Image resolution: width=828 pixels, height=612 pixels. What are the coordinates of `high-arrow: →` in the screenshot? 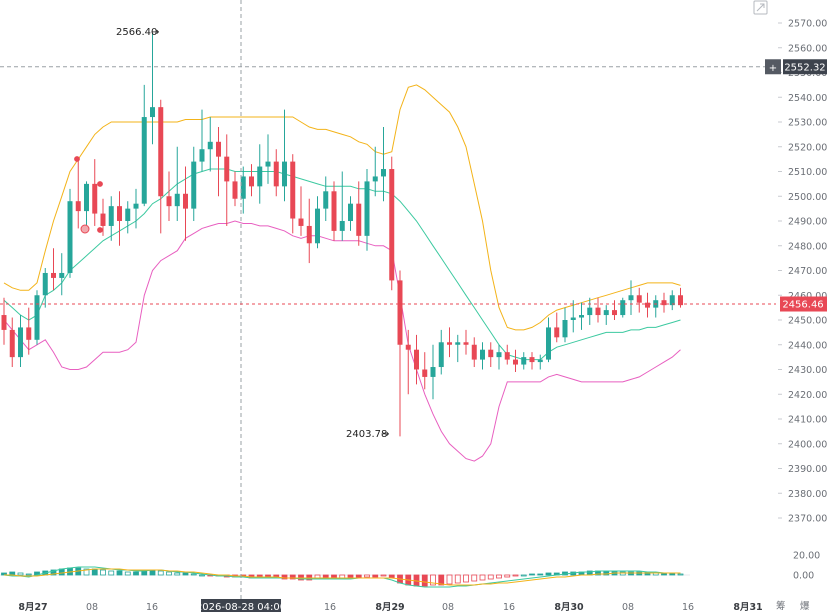 It's located at (155, 32).